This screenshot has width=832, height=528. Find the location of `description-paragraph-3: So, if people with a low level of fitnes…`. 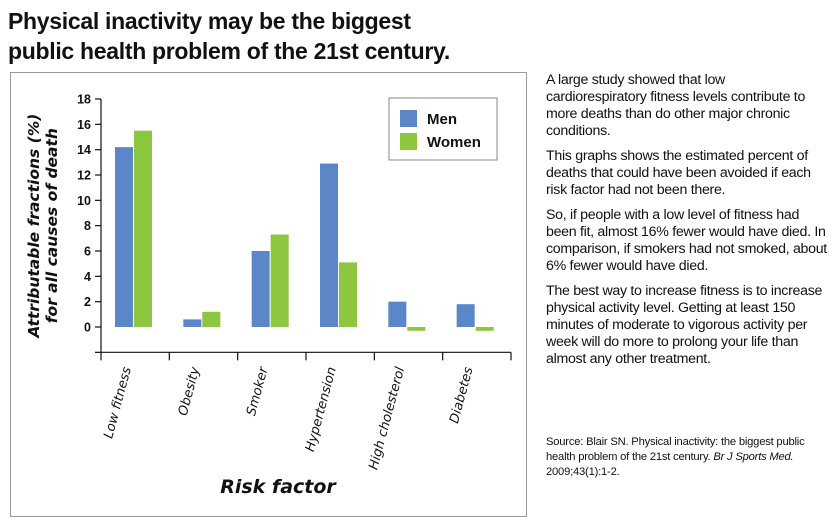

description-paragraph-3: So, if people with a low level of fitnes… is located at coordinates (686, 240).